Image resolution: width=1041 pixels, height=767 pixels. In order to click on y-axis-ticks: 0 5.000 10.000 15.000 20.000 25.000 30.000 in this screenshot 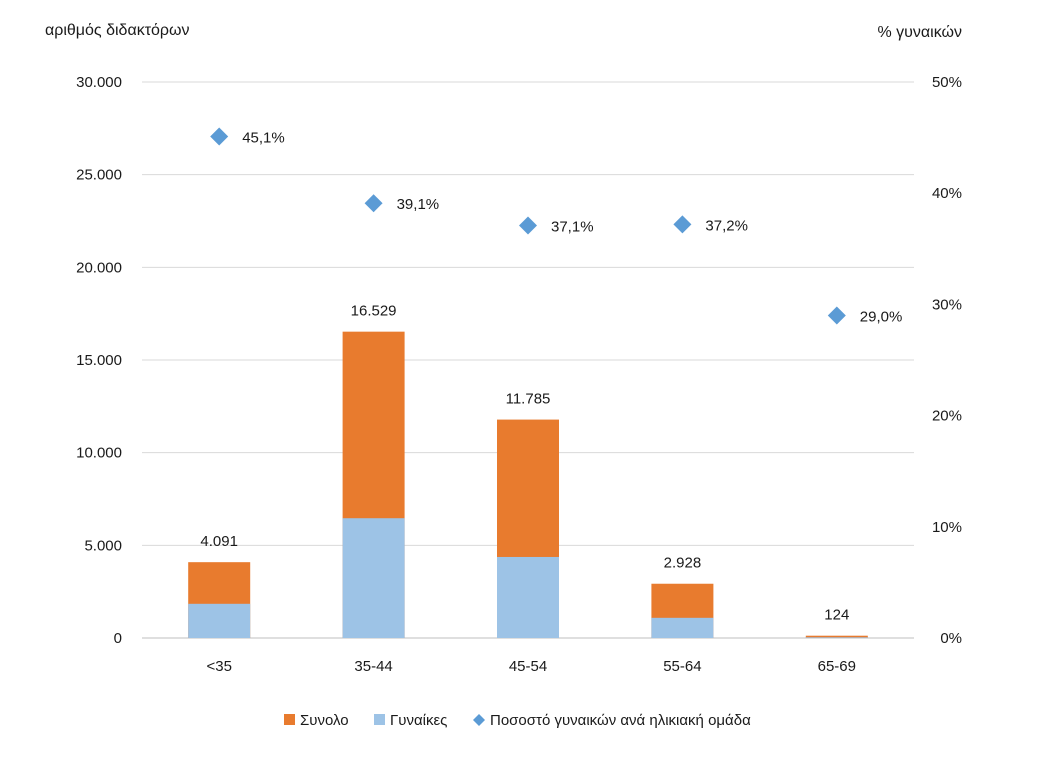, I will do `click(99, 360)`.